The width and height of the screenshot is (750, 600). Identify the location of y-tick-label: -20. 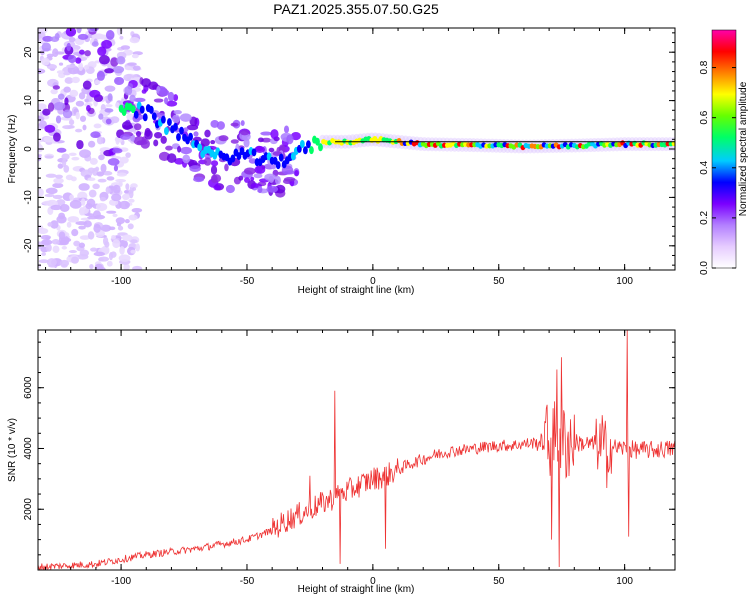
(28, 245).